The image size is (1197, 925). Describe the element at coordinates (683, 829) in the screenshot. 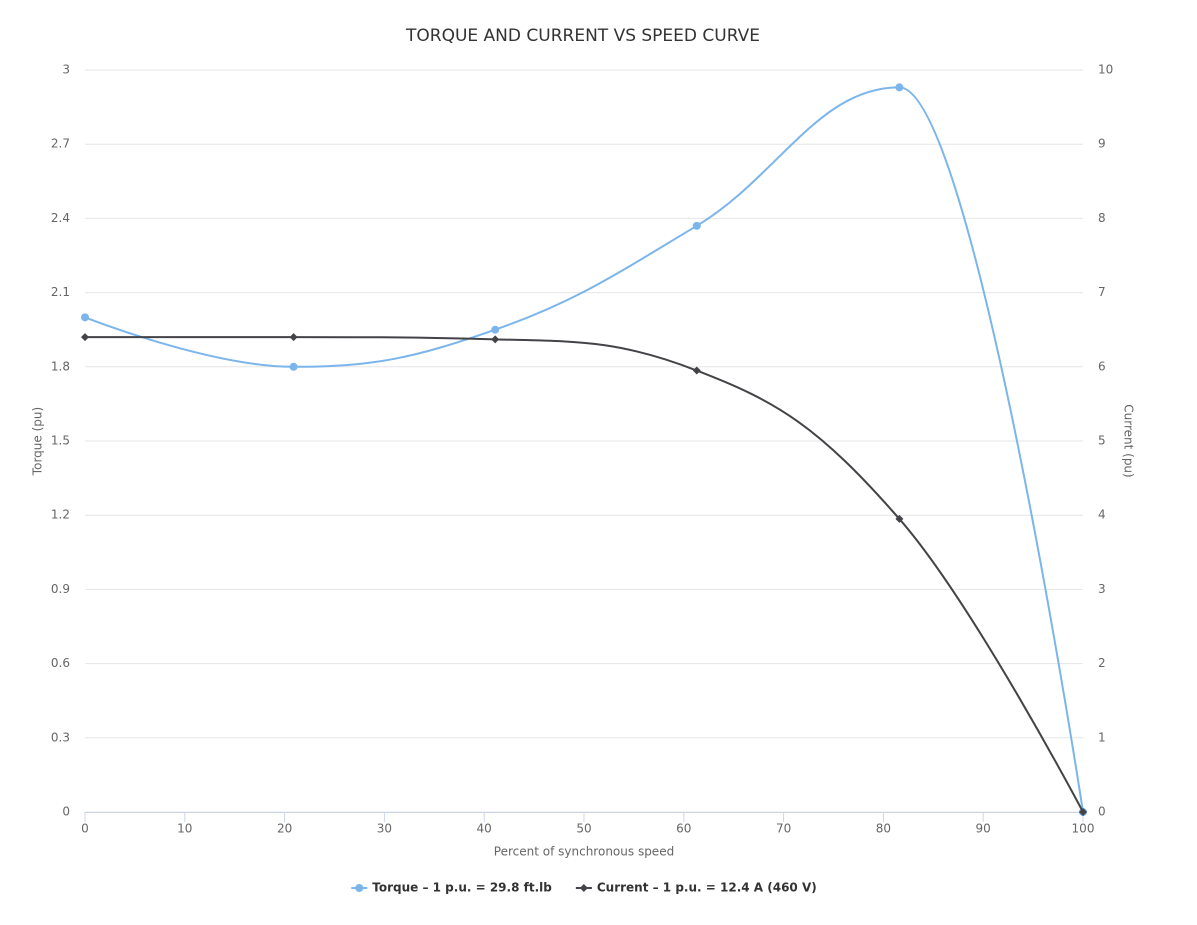

I see `x-tick-label: 60` at that location.